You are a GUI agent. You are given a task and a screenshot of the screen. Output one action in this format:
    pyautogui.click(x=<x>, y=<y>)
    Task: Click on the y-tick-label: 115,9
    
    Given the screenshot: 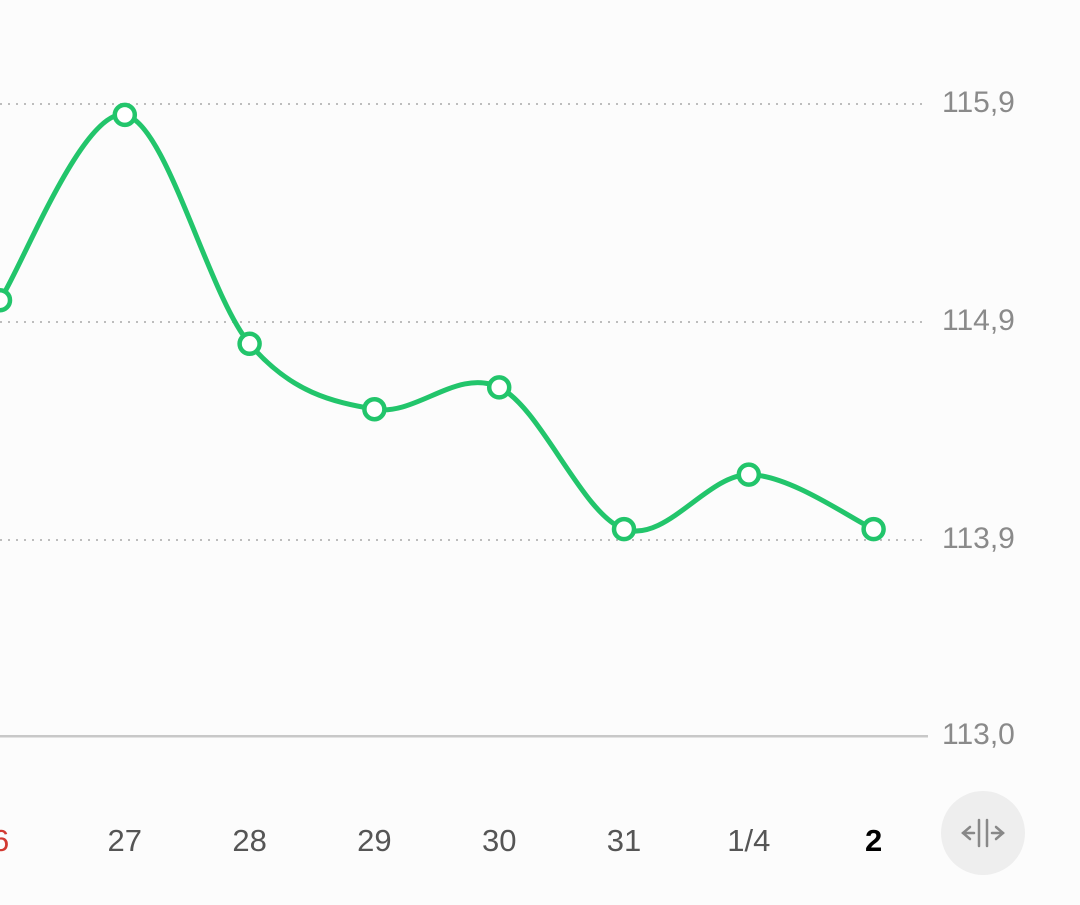 What is the action you would take?
    pyautogui.click(x=978, y=102)
    